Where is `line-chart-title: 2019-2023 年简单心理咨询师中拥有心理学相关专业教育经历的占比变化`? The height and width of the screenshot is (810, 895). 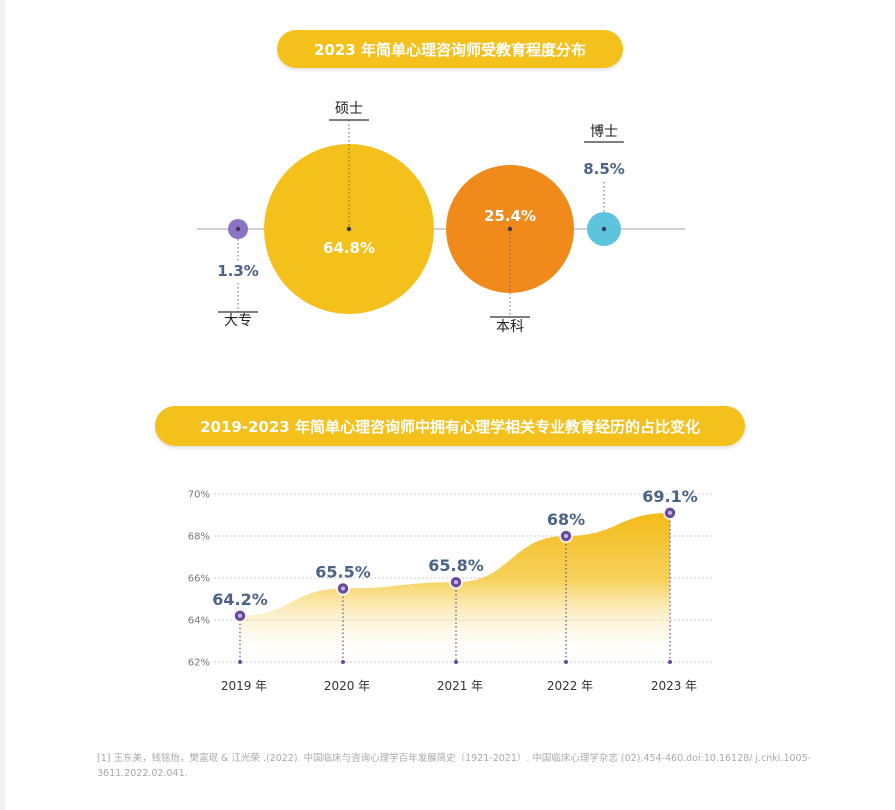 line-chart-title: 2019-2023 年简单心理咨询师中拥有心理学相关专业教育经历的占比变化 is located at coordinates (450, 426).